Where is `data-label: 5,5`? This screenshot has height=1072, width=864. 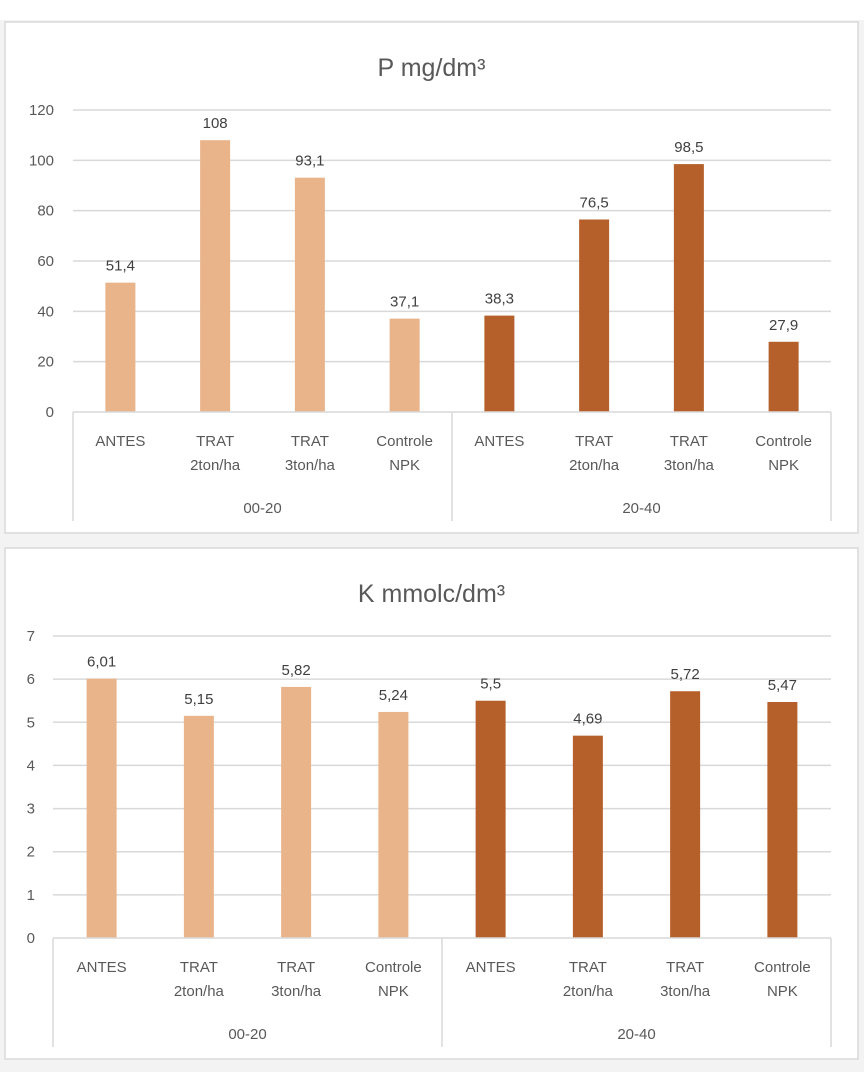 data-label: 5,5 is located at coordinates (490, 684).